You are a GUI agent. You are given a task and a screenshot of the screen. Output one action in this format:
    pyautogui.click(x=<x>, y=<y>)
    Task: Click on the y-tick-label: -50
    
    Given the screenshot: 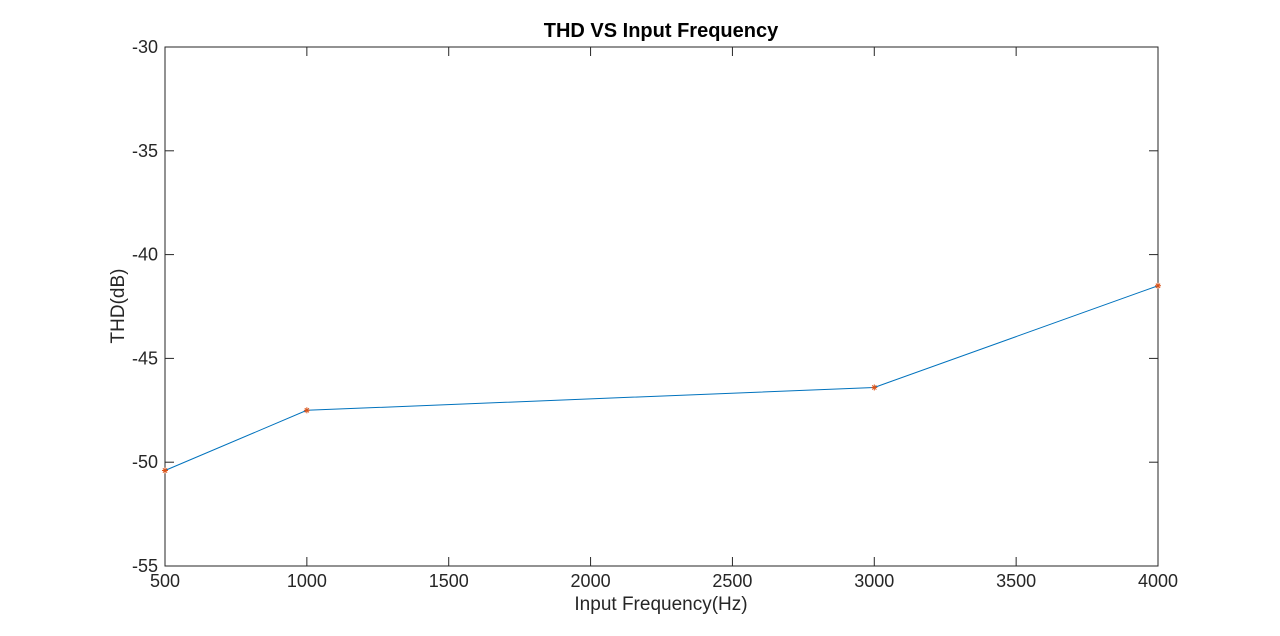 What is the action you would take?
    pyautogui.click(x=145, y=462)
    